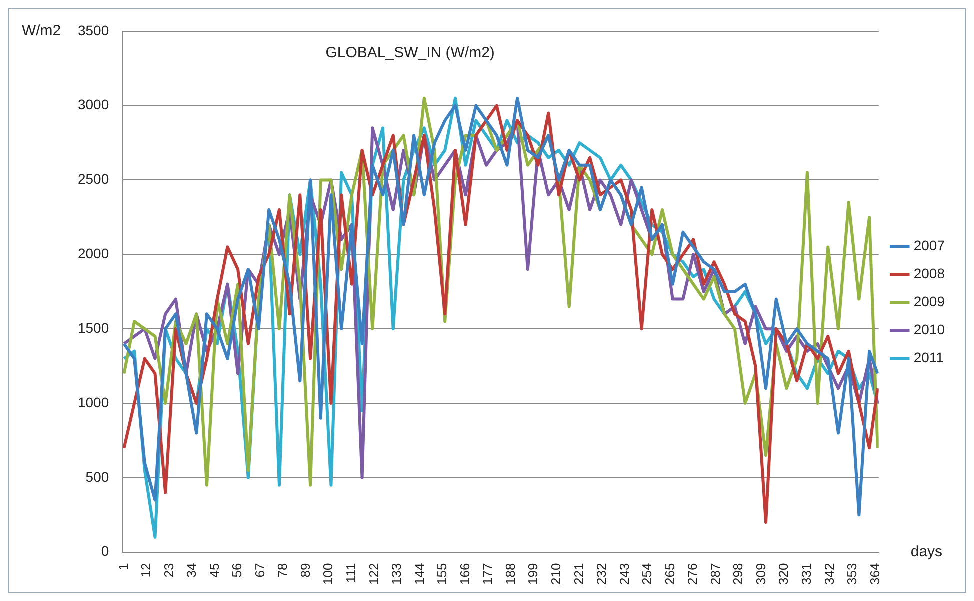  What do you see at coordinates (98, 476) in the screenshot?
I see `y-tick-label: 500` at bounding box center [98, 476].